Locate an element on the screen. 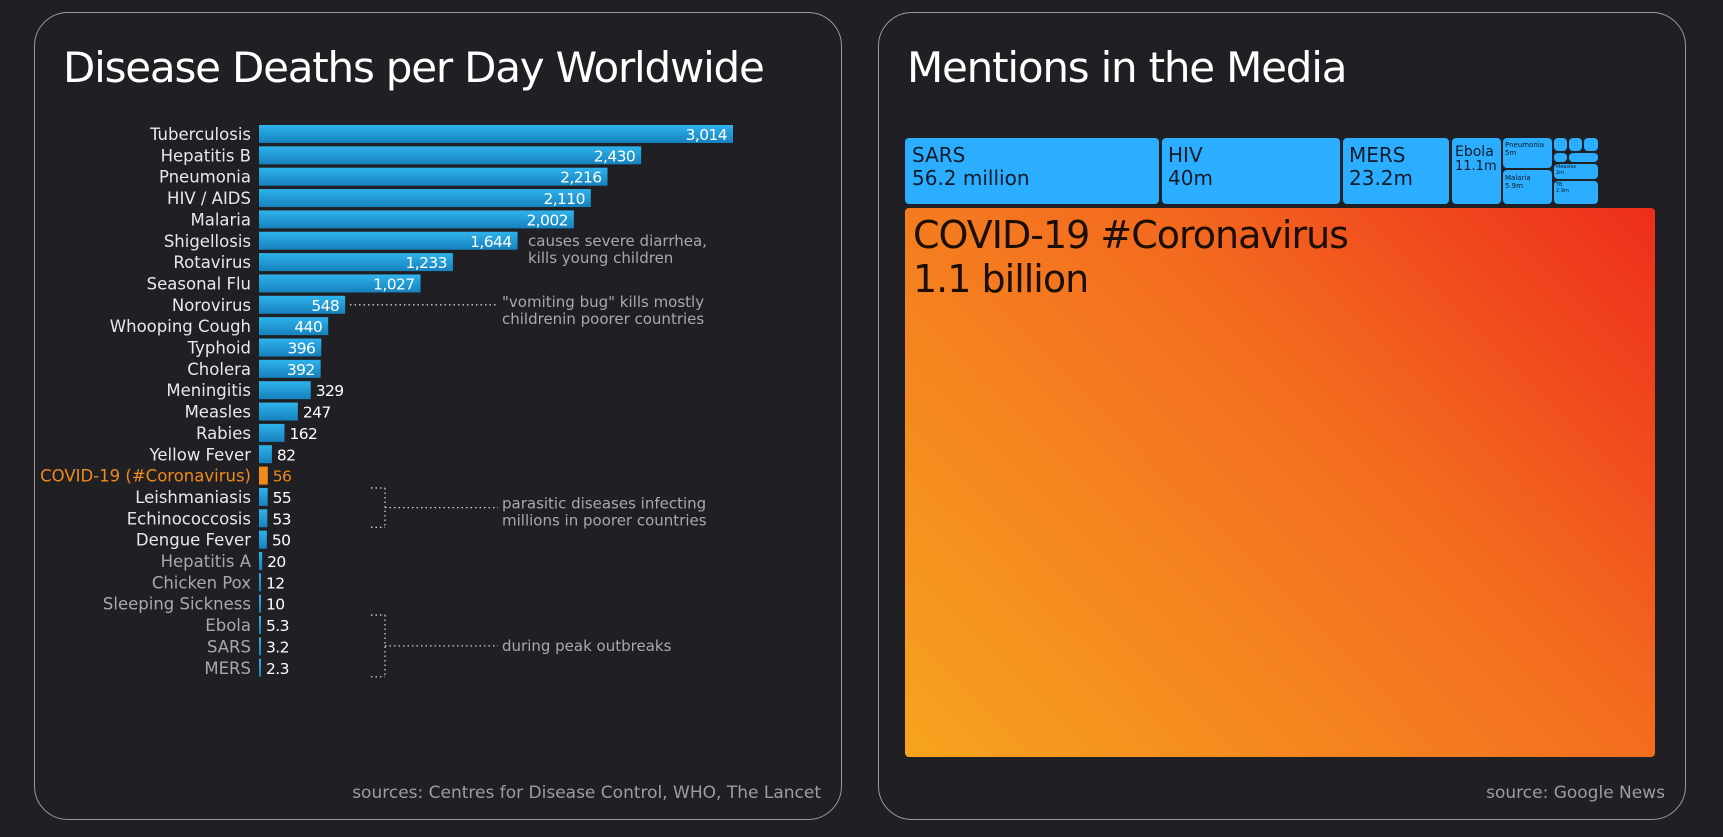 This screenshot has width=1723, height=837. category-label: SARS is located at coordinates (229, 646).